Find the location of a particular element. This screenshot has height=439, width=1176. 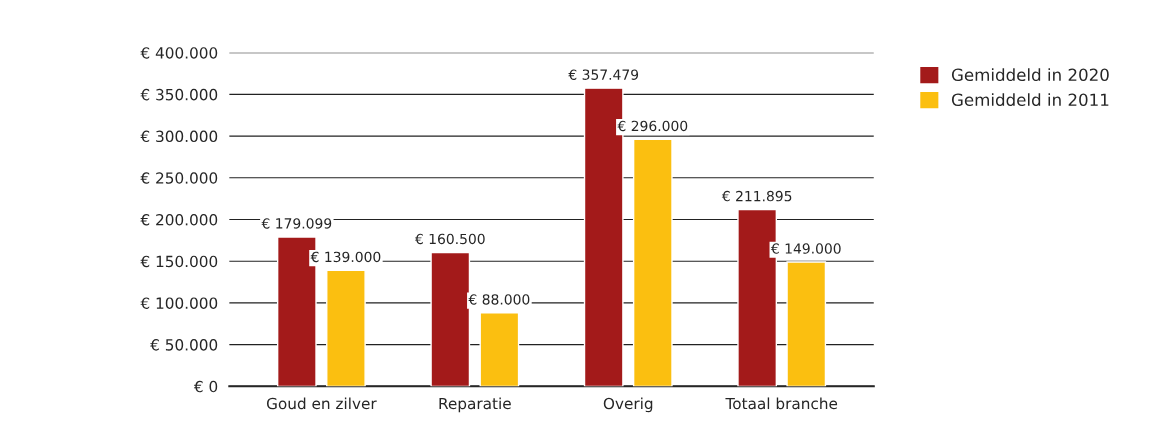

data-label: € 357.479 is located at coordinates (603, 74).